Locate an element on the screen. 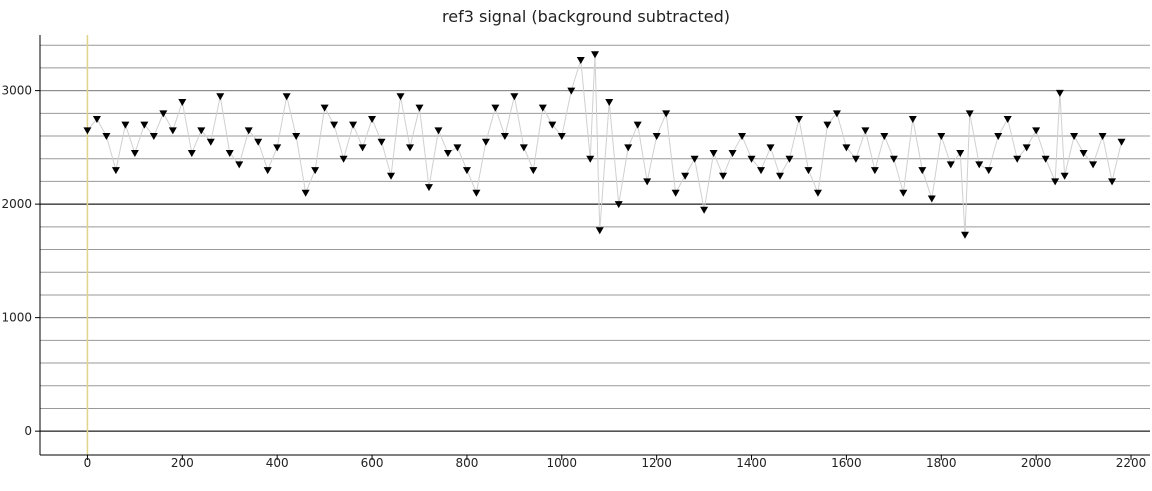  x-tick-label: 200 is located at coordinates (182, 463).